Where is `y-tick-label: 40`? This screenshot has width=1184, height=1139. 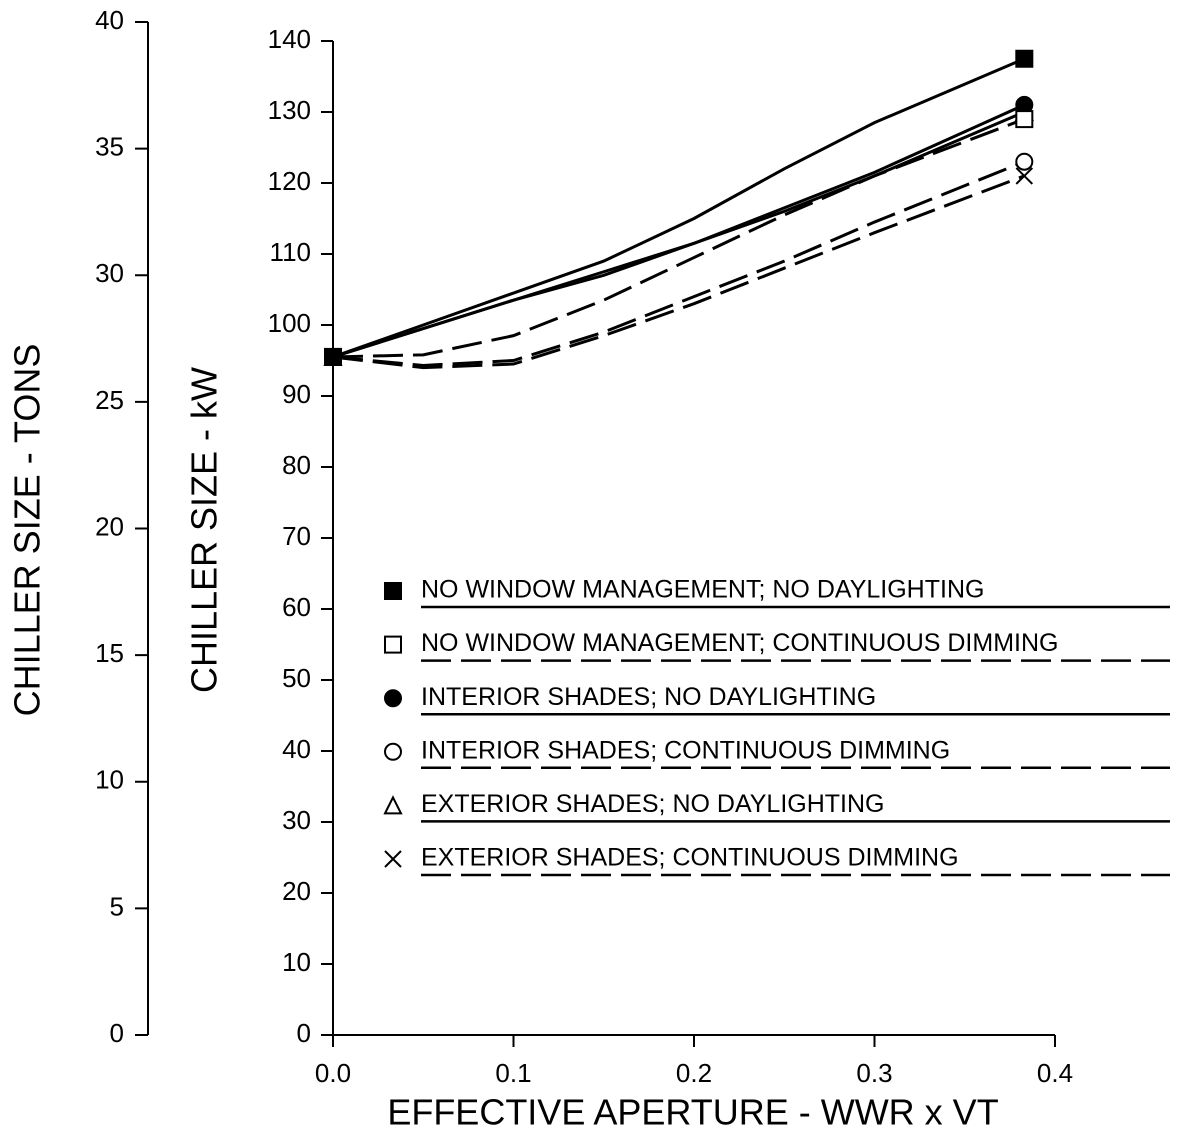
y-tick-label: 40 is located at coordinates (296, 749).